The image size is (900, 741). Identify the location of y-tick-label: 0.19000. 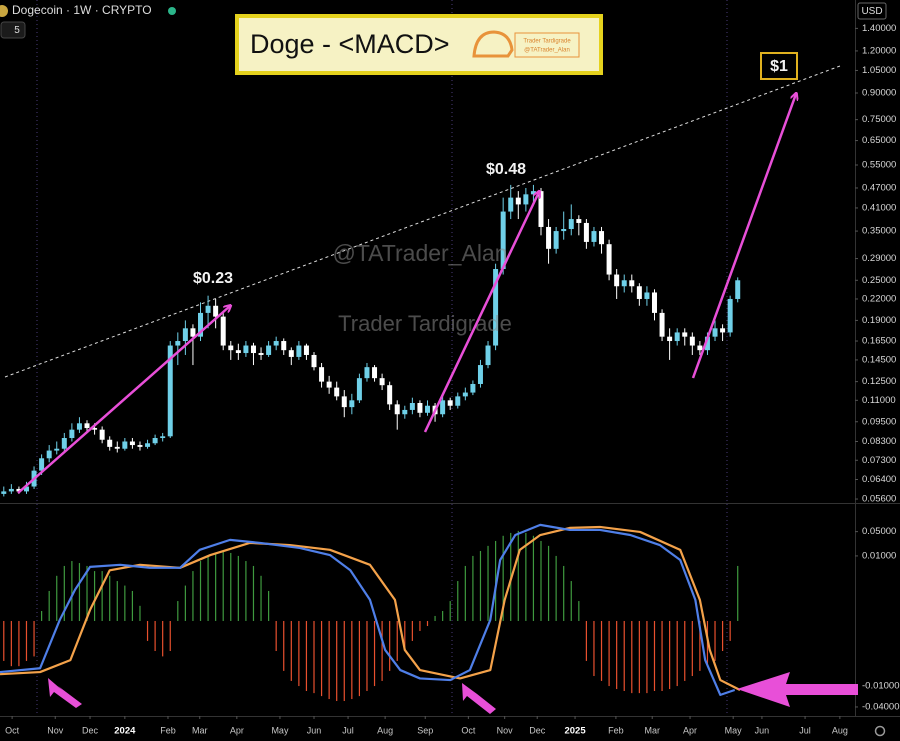
(879, 320).